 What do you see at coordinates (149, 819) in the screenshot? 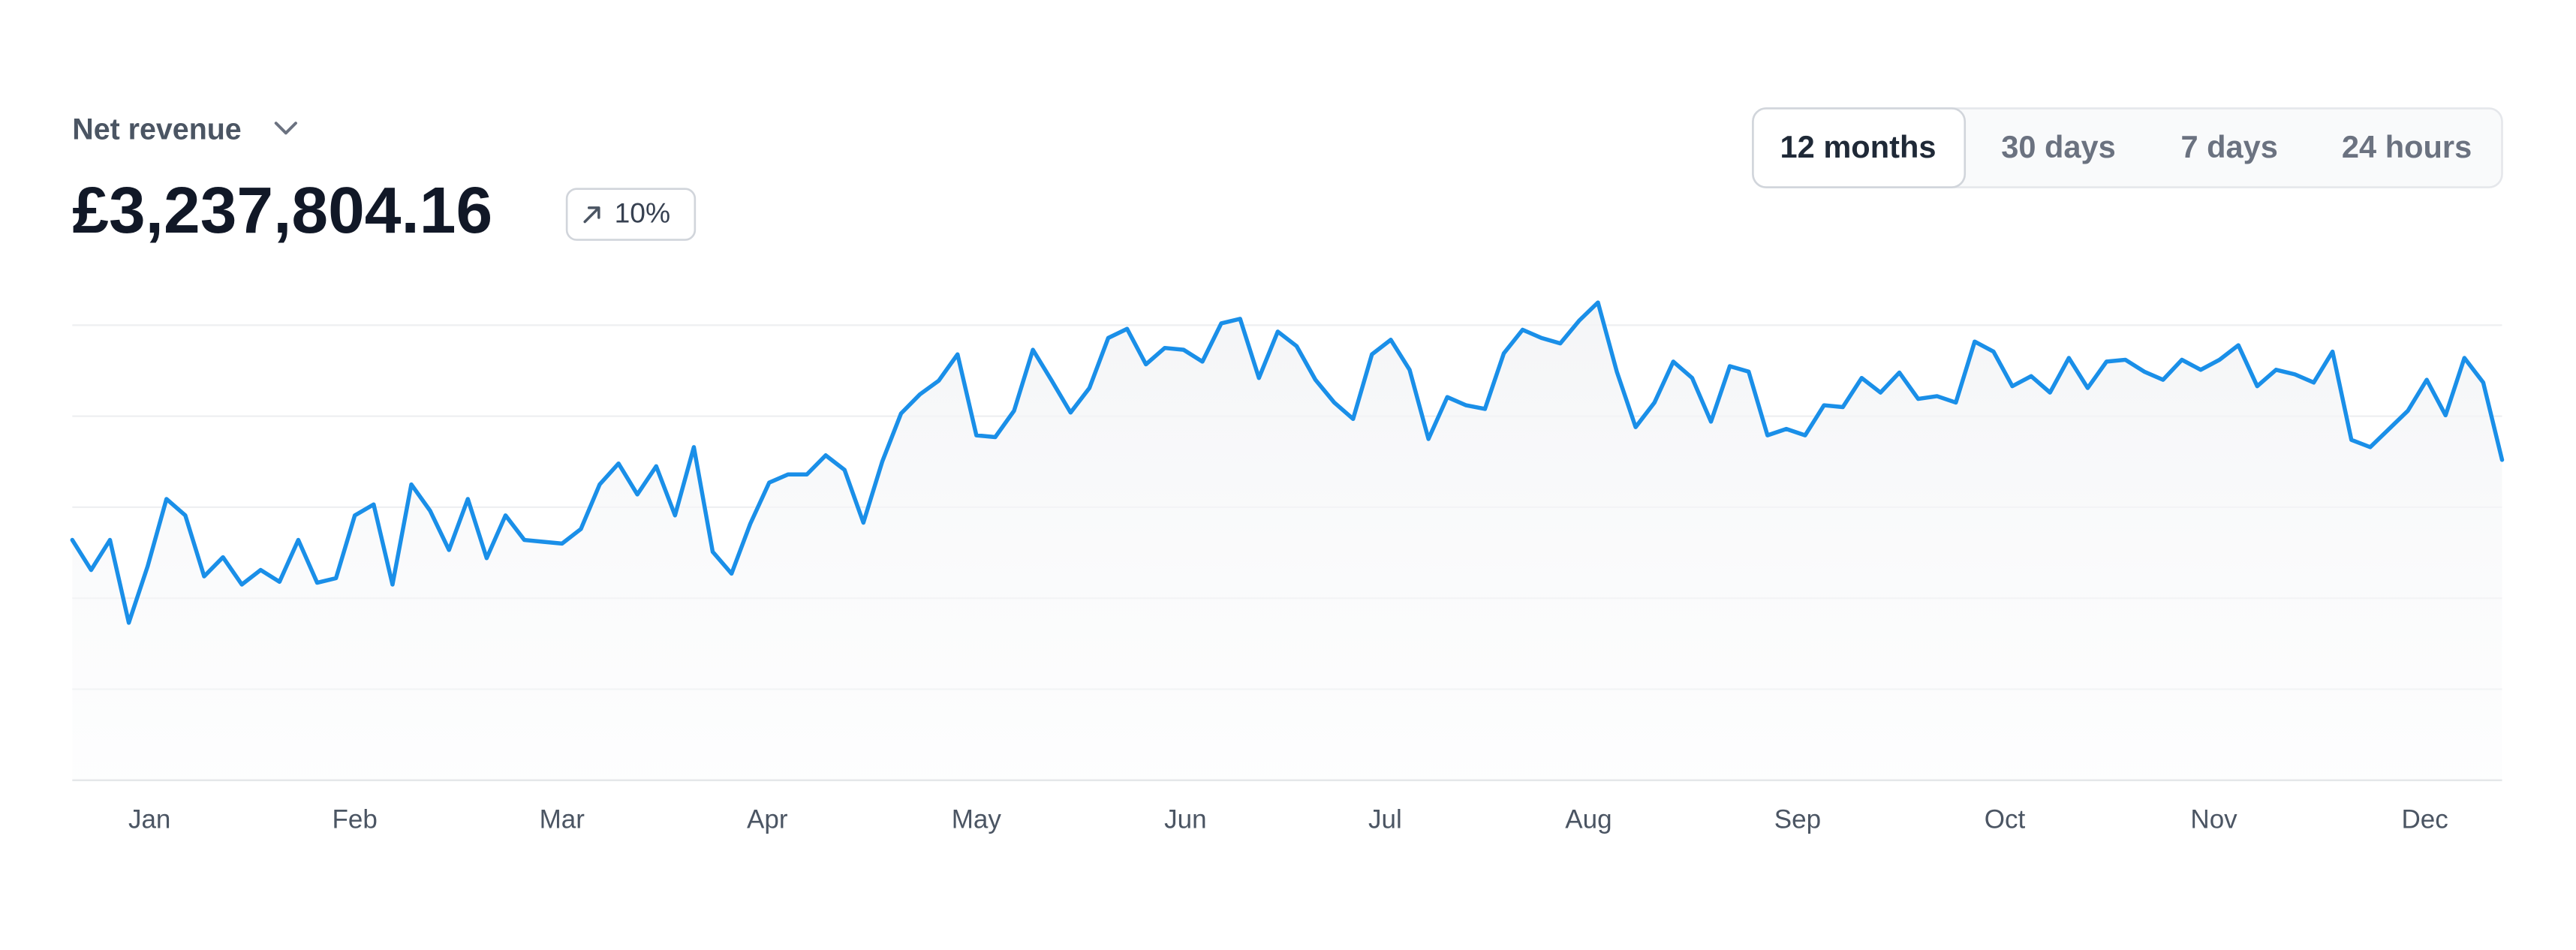
I see `x-tick-label: Jan` at bounding box center [149, 819].